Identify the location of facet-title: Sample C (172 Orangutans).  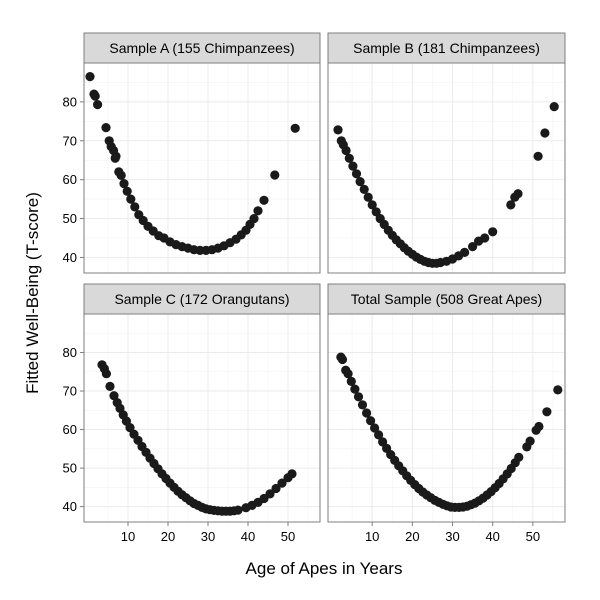
(201, 299).